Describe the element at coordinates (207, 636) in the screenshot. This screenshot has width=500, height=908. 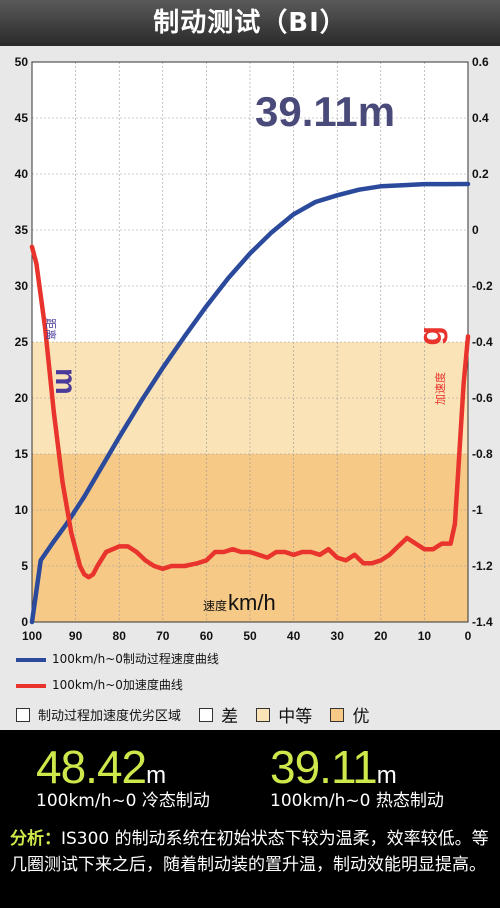
I see `x-tick: 60` at that location.